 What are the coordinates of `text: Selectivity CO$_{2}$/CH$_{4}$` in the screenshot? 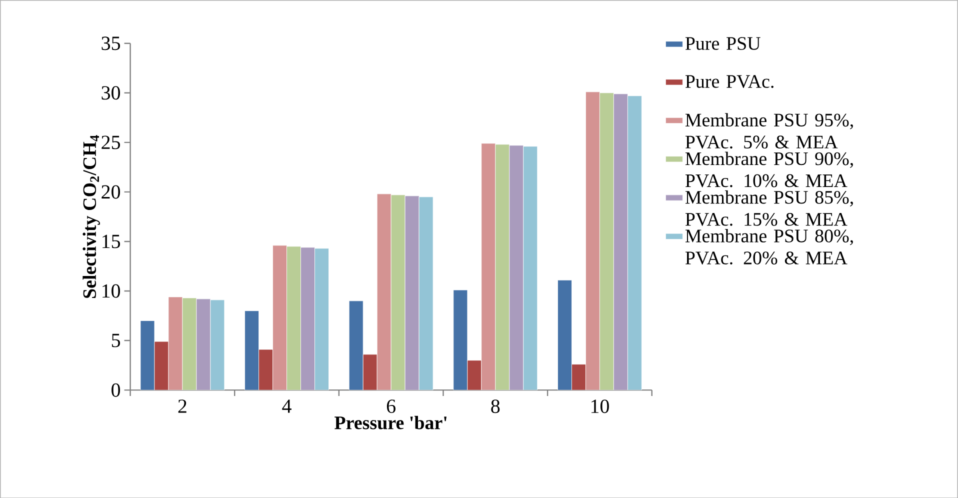 It's located at (91, 216).